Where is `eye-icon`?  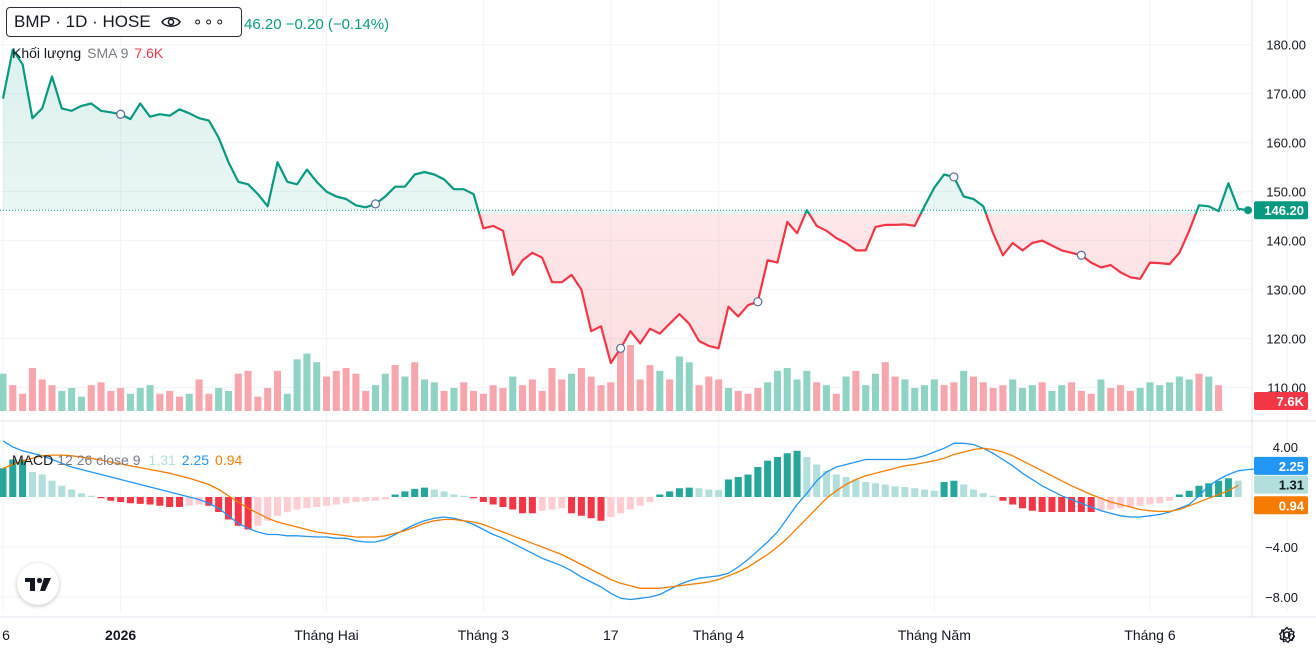
eye-icon is located at coordinates (170, 22).